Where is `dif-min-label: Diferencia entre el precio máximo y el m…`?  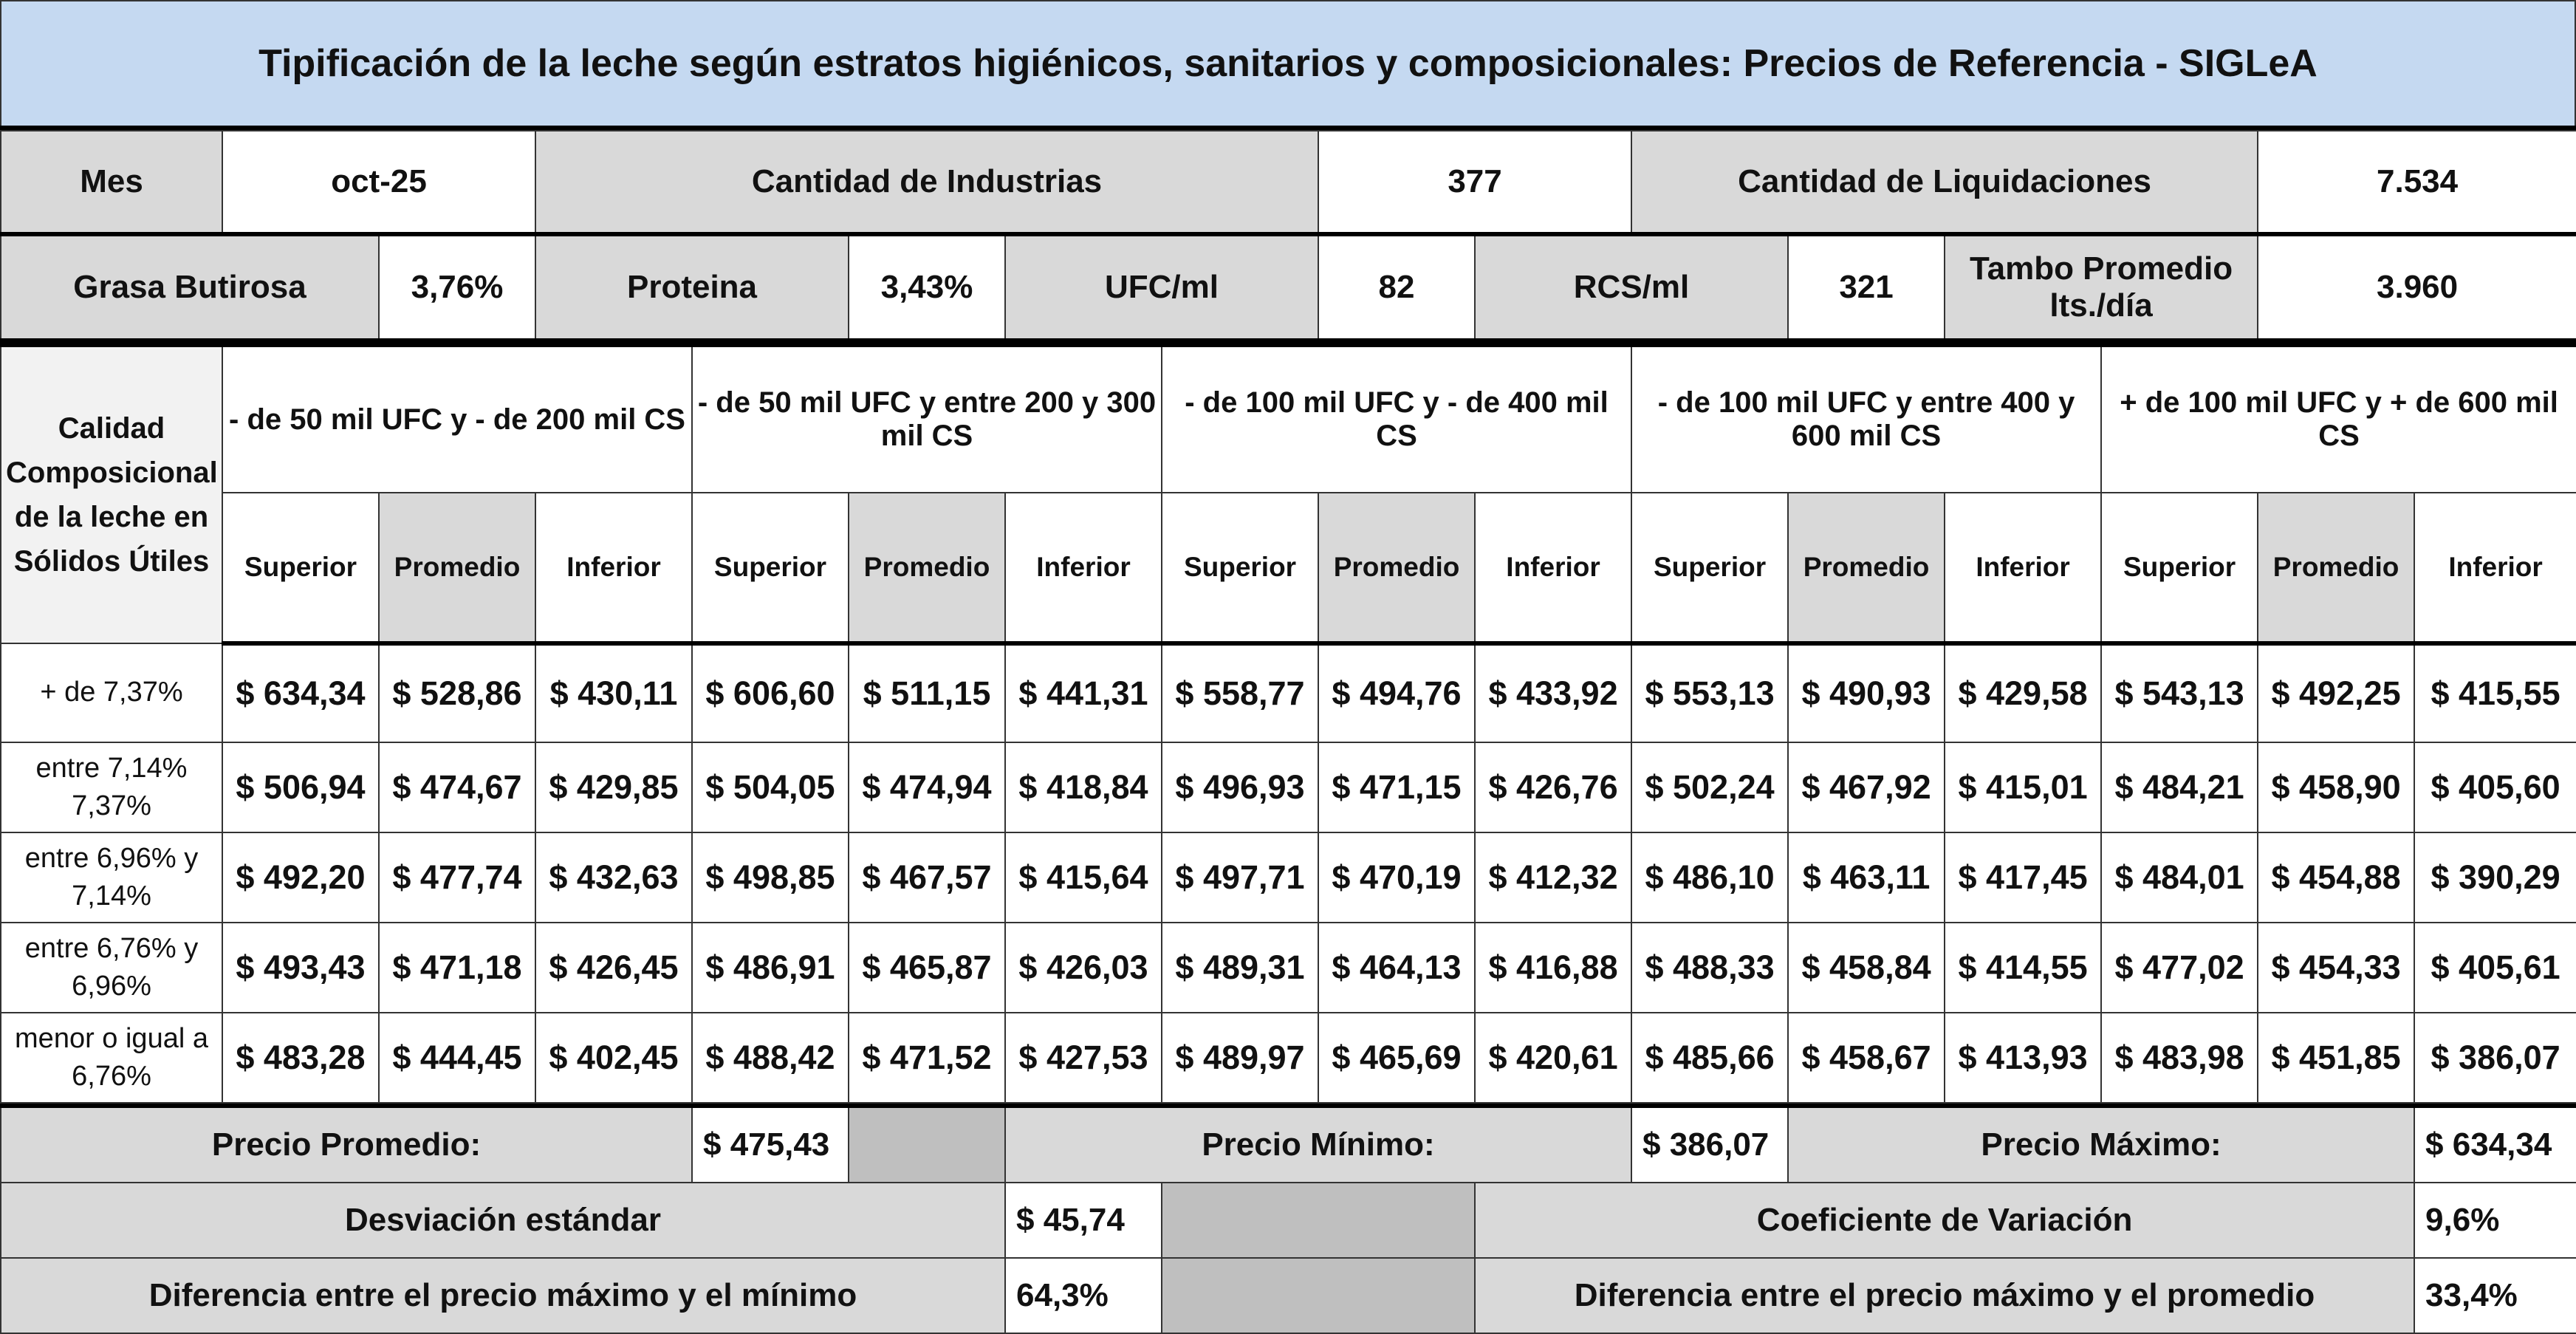
dif-min-label: Diferencia entre el precio máximo y el m… is located at coordinates (503, 1295).